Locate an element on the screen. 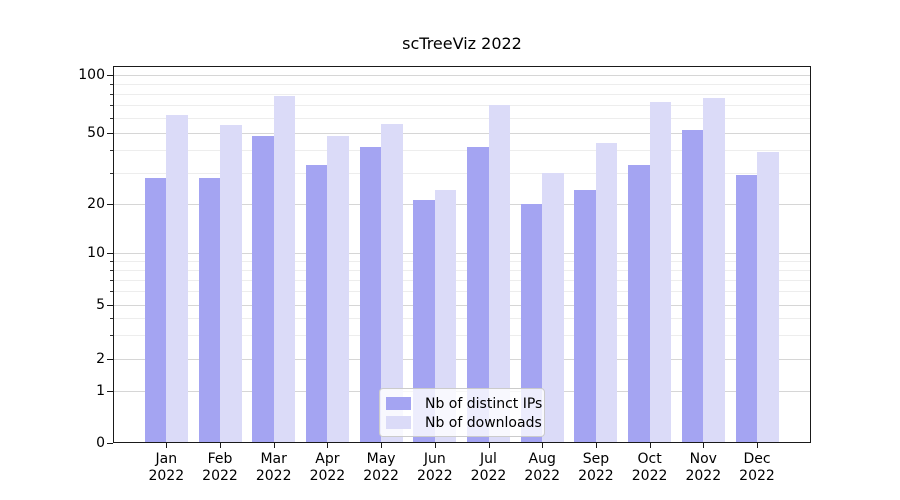 The image size is (900, 500). bar-nb-of-distinct-ips-nov is located at coordinates (692, 286).